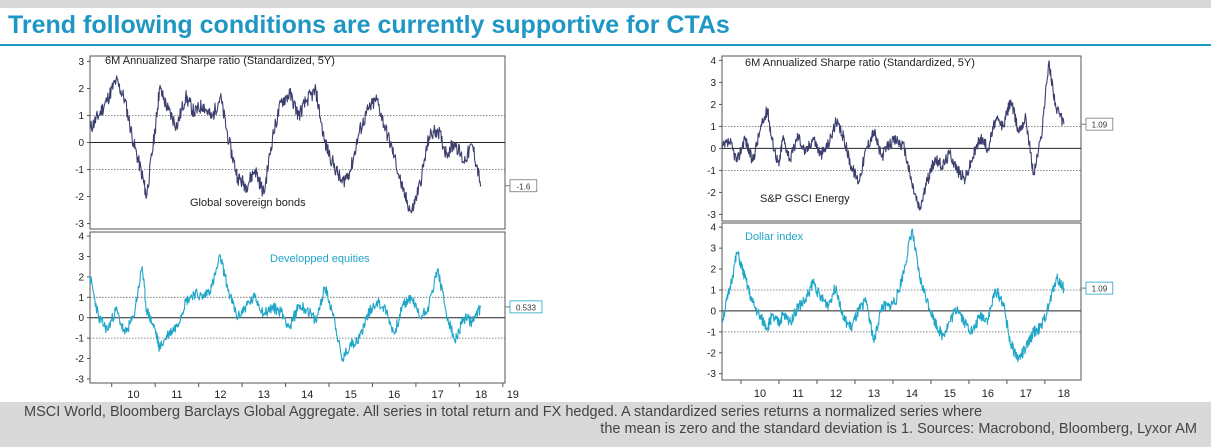 The width and height of the screenshot is (1211, 447). Describe the element at coordinates (713, 270) in the screenshot. I see `right-bottom-ytick-label: 2` at that location.